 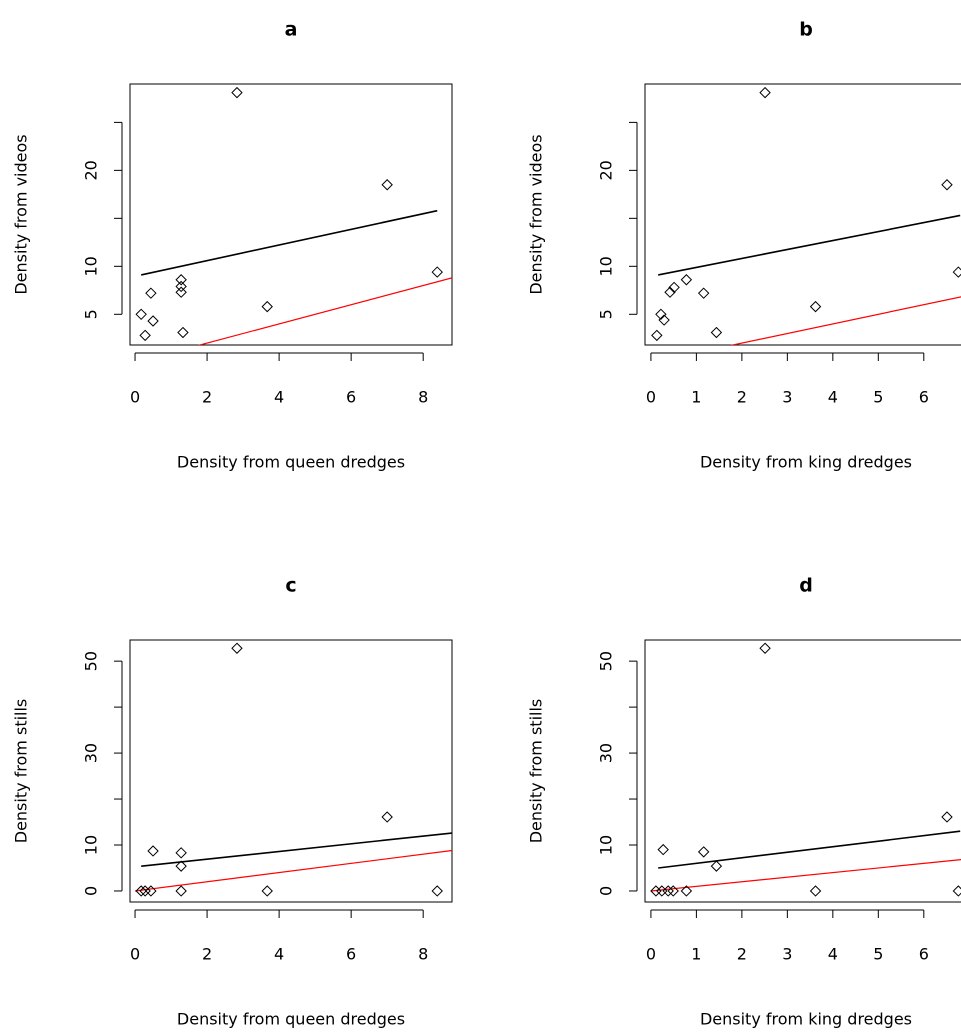 I want to click on chart-title: a, so click(x=291, y=30).